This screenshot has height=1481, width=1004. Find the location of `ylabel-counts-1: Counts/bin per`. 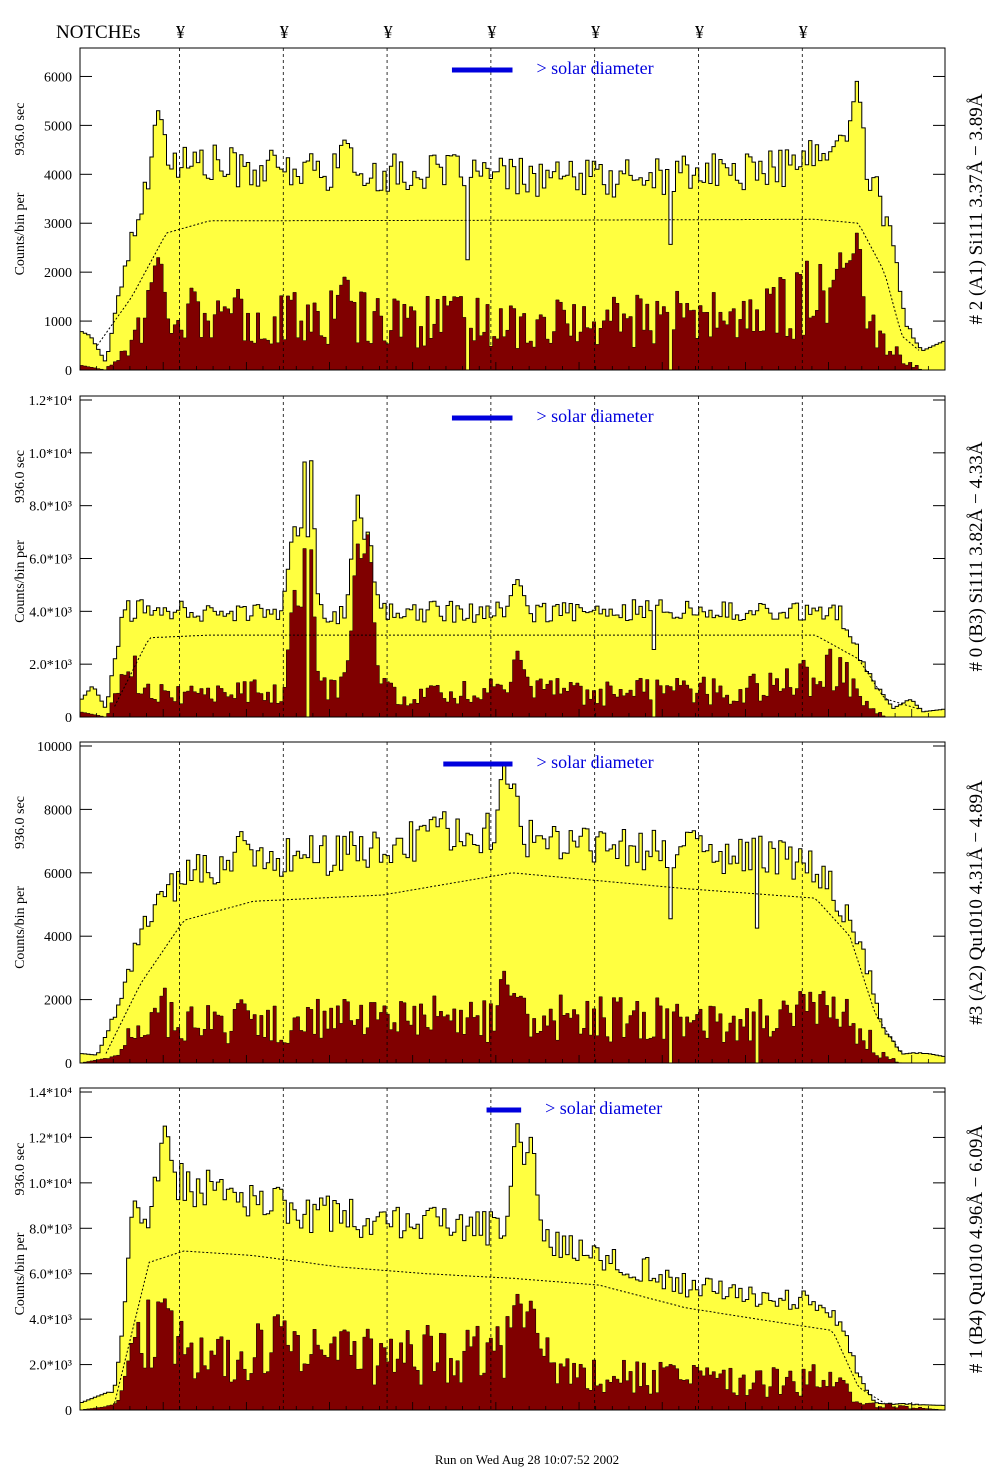

ylabel-counts-1: Counts/bin per is located at coordinates (20, 581).